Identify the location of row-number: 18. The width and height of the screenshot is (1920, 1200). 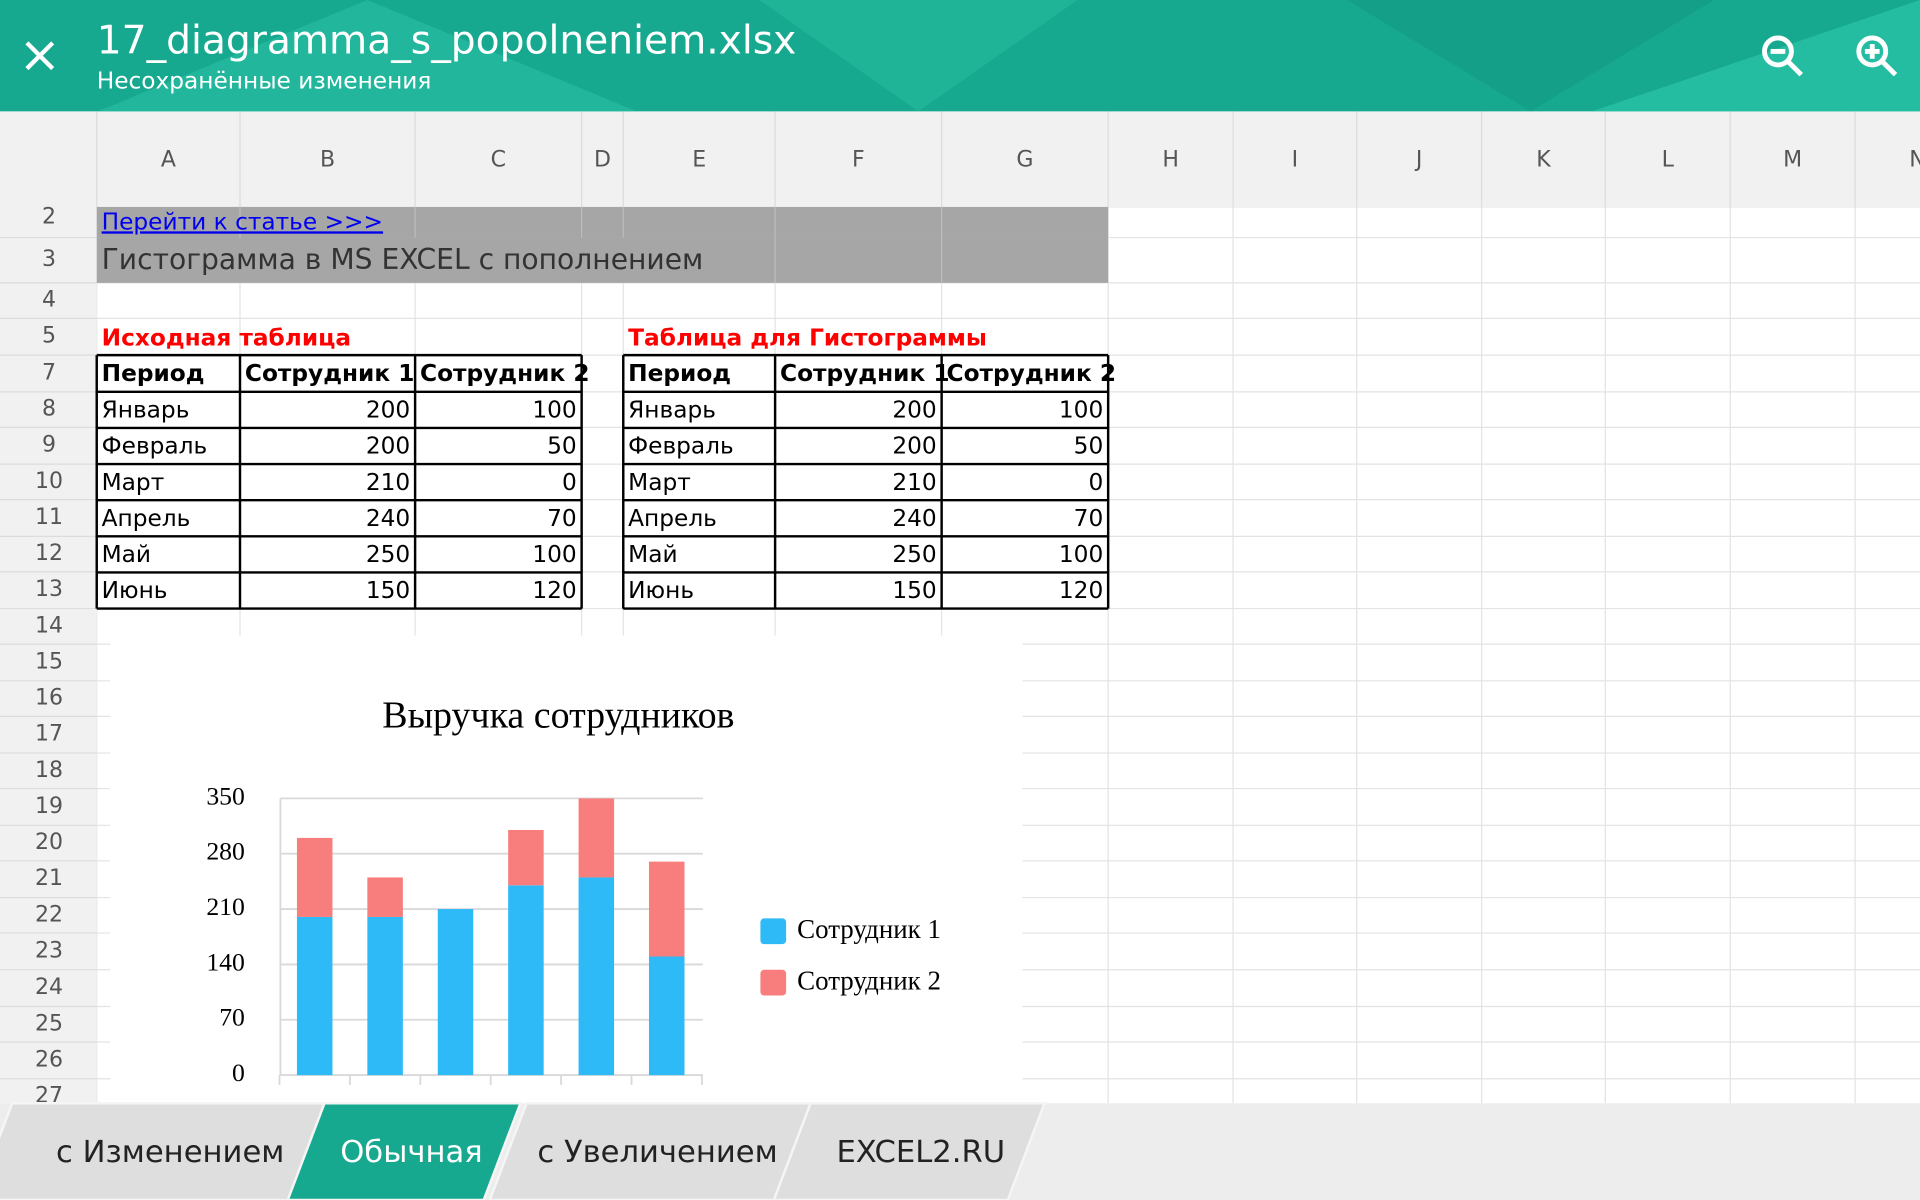
(49, 770).